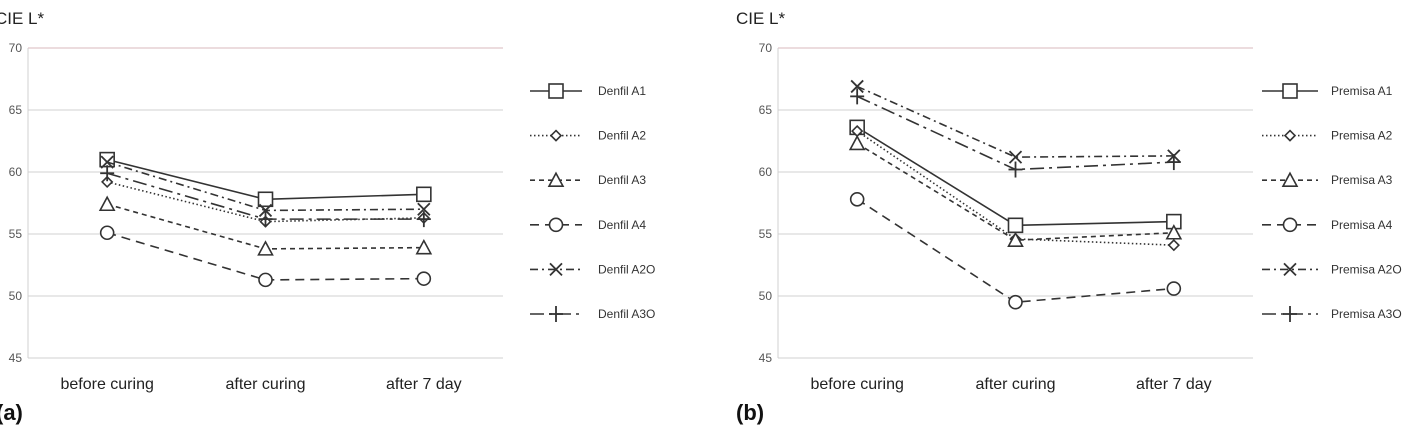 The width and height of the screenshot is (1425, 435). Describe the element at coordinates (626, 314) in the screenshot. I see `legend-label: Denfil A3O` at that location.